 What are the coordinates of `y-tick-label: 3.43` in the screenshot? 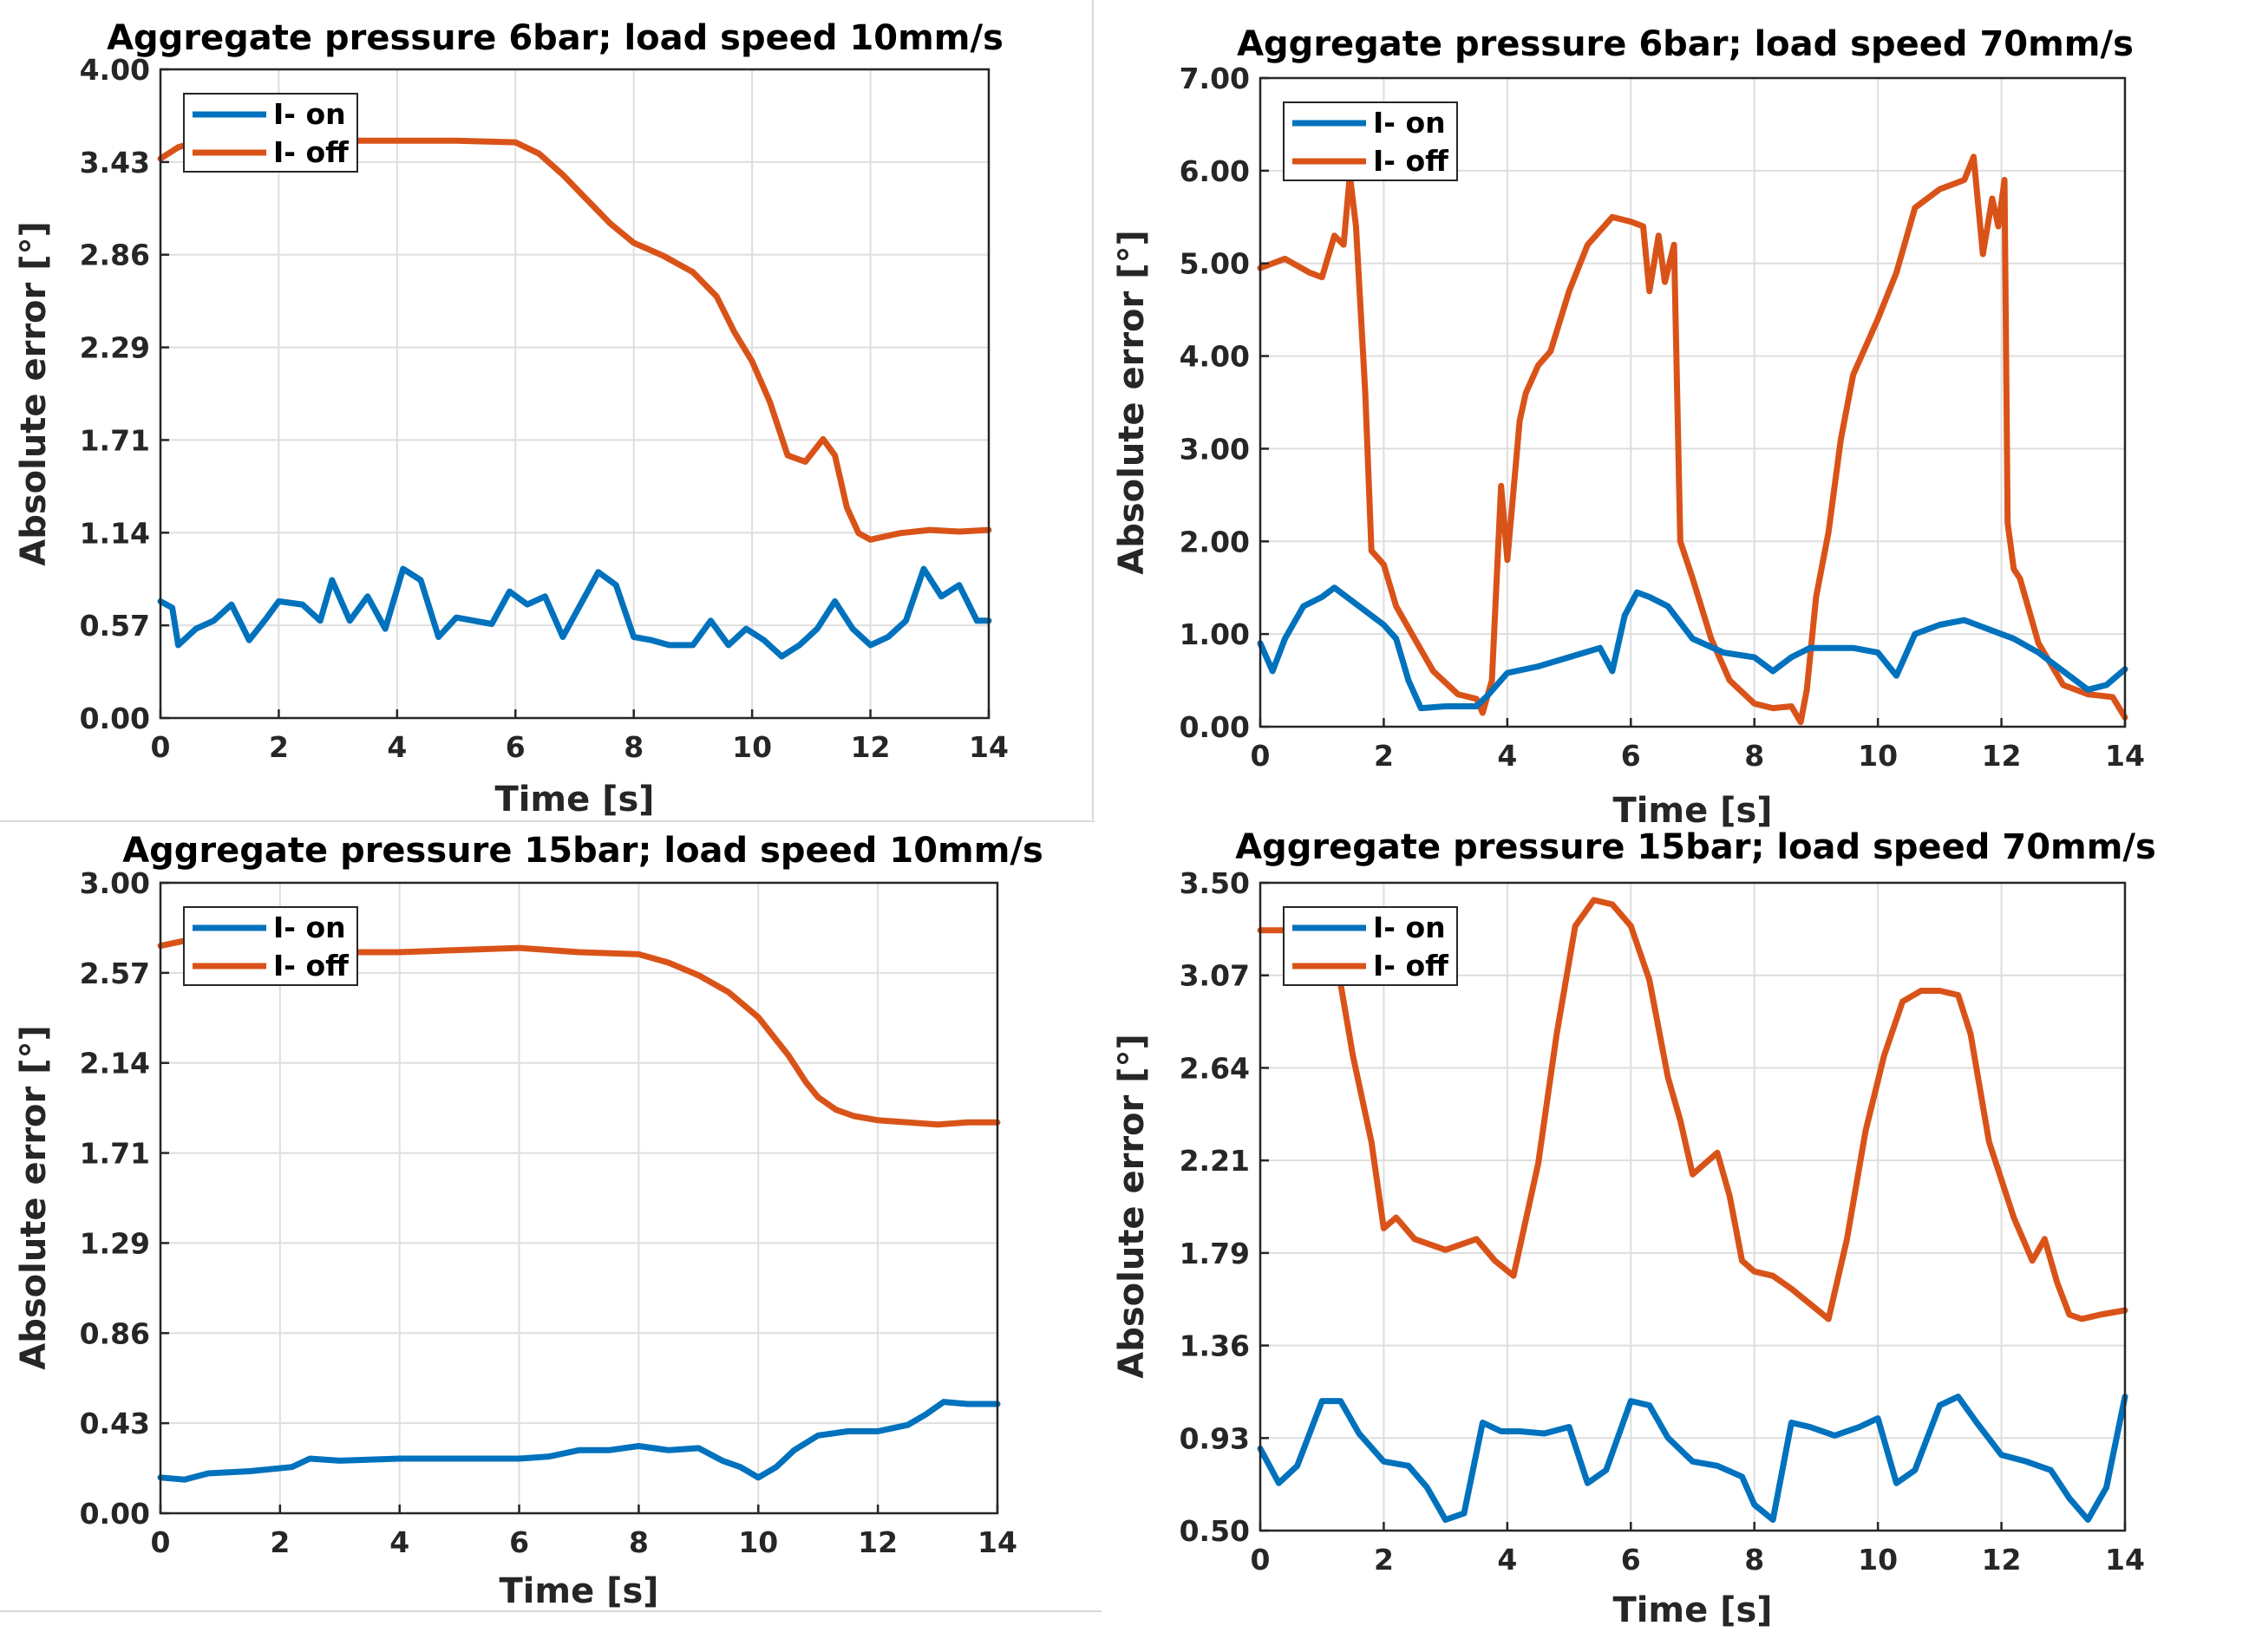 It's located at (115, 163).